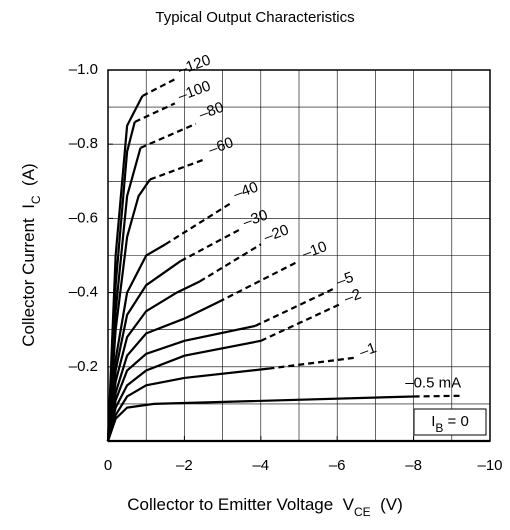 The width and height of the screenshot is (510, 530). What do you see at coordinates (220, 146) in the screenshot?
I see `curve-label: –60` at bounding box center [220, 146].